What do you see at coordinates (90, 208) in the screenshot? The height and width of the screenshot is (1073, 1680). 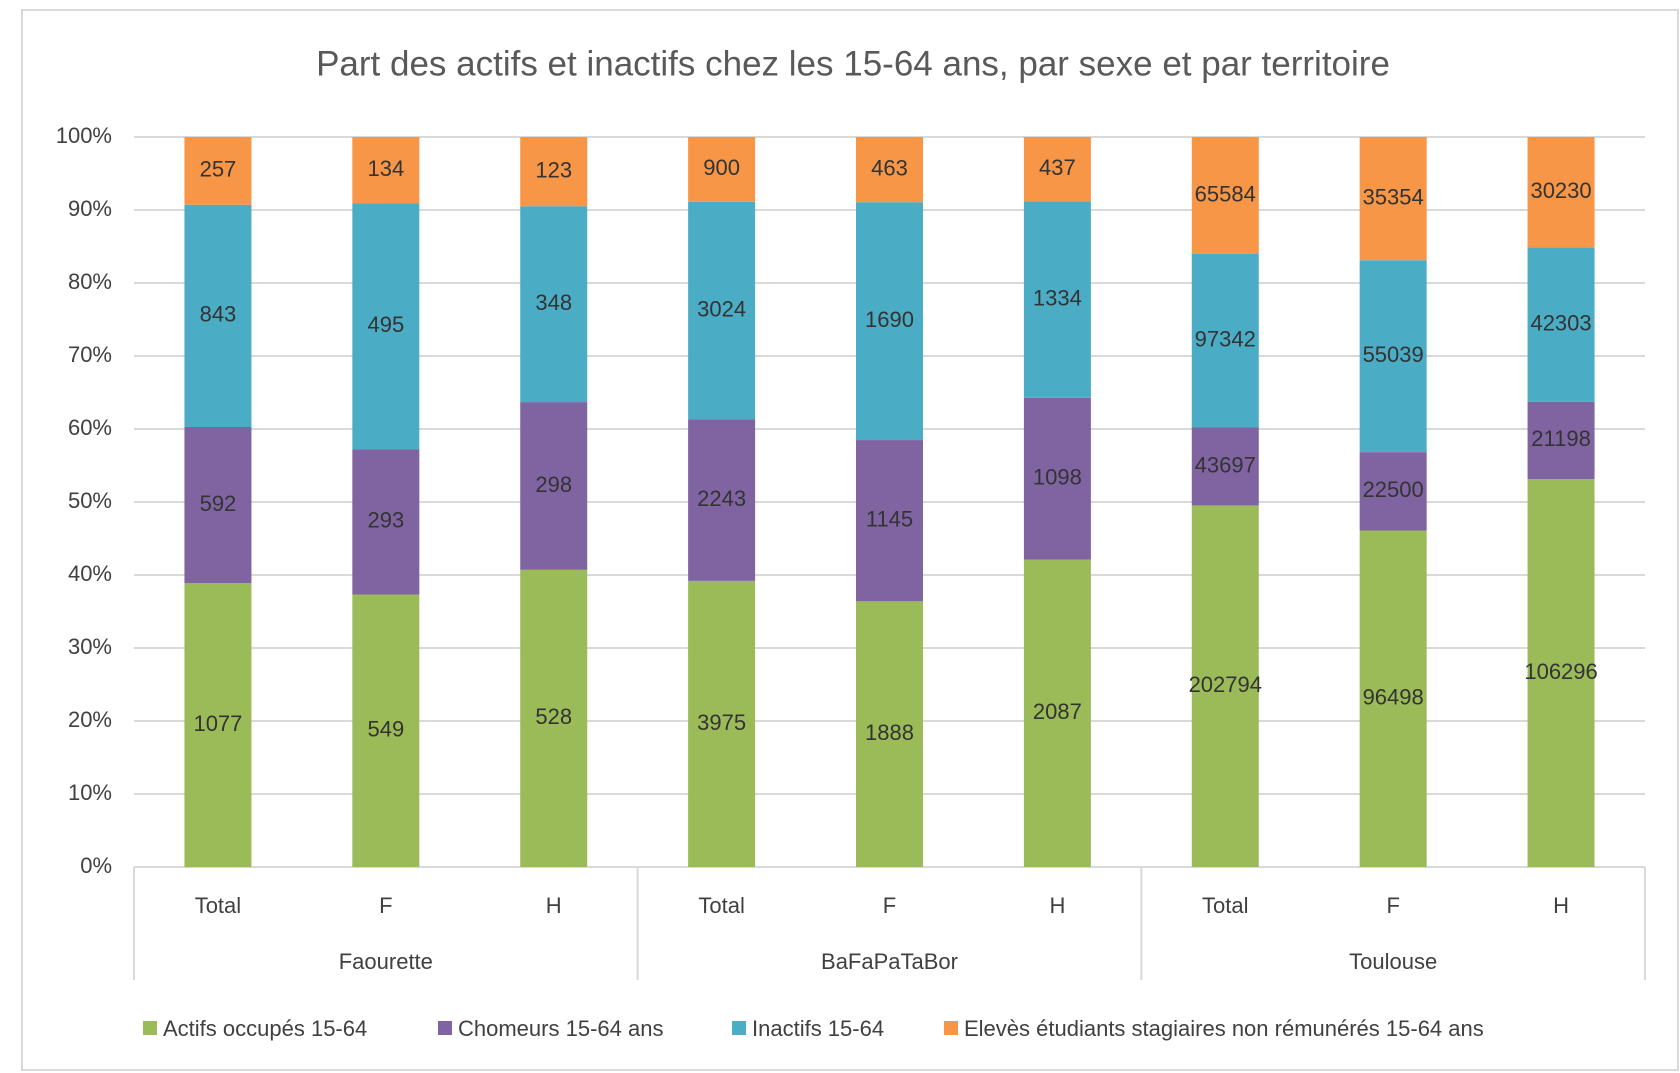 I see `y-tick-label: 90%` at bounding box center [90, 208].